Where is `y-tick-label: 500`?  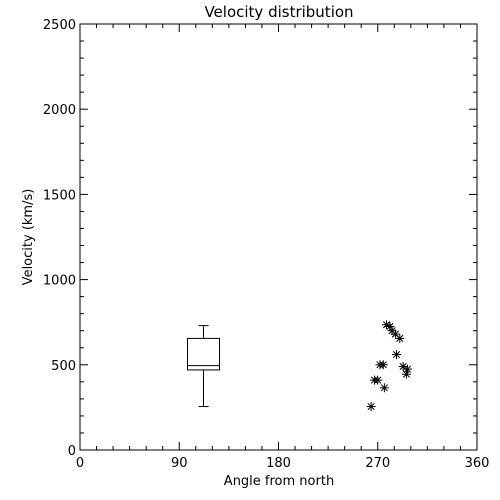
y-tick-label: 500 is located at coordinates (63, 366).